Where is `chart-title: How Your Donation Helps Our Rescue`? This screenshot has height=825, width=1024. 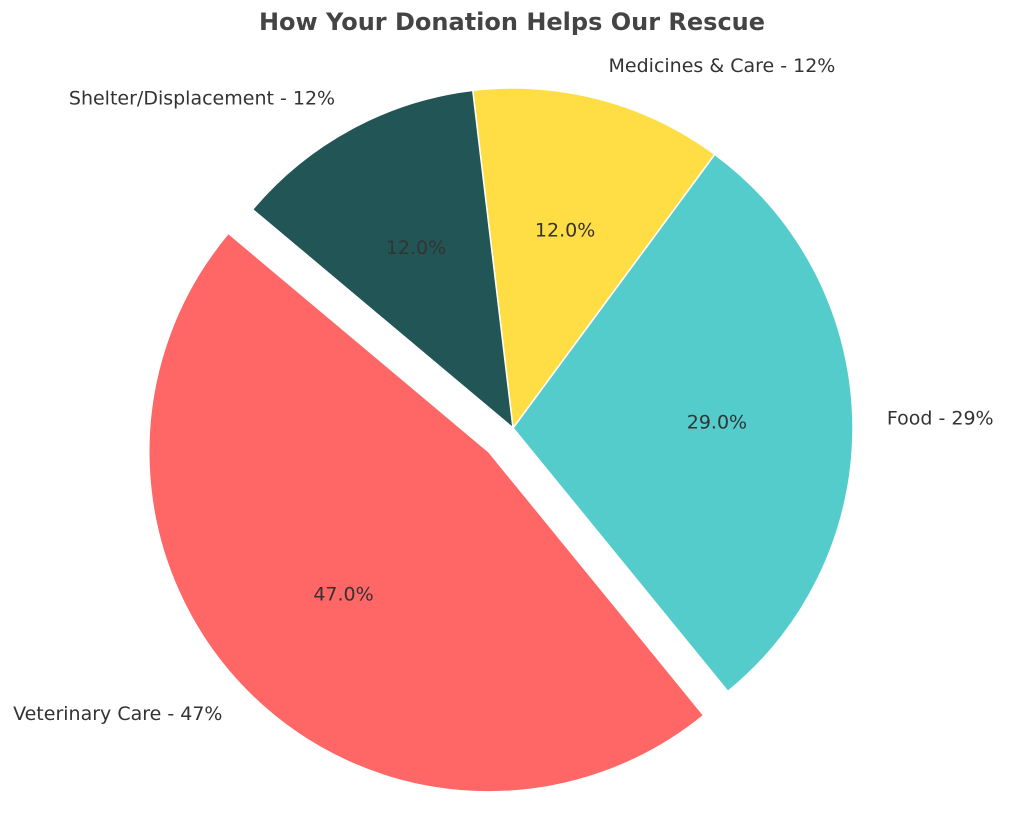 chart-title: How Your Donation Helps Our Rescue is located at coordinates (512, 22).